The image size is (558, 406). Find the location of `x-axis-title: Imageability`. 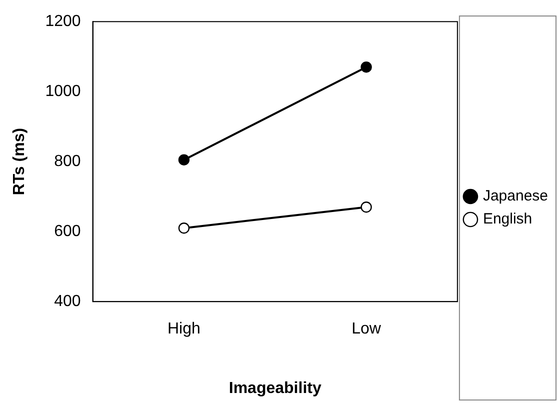

x-axis-title: Imageability is located at coordinates (275, 388).